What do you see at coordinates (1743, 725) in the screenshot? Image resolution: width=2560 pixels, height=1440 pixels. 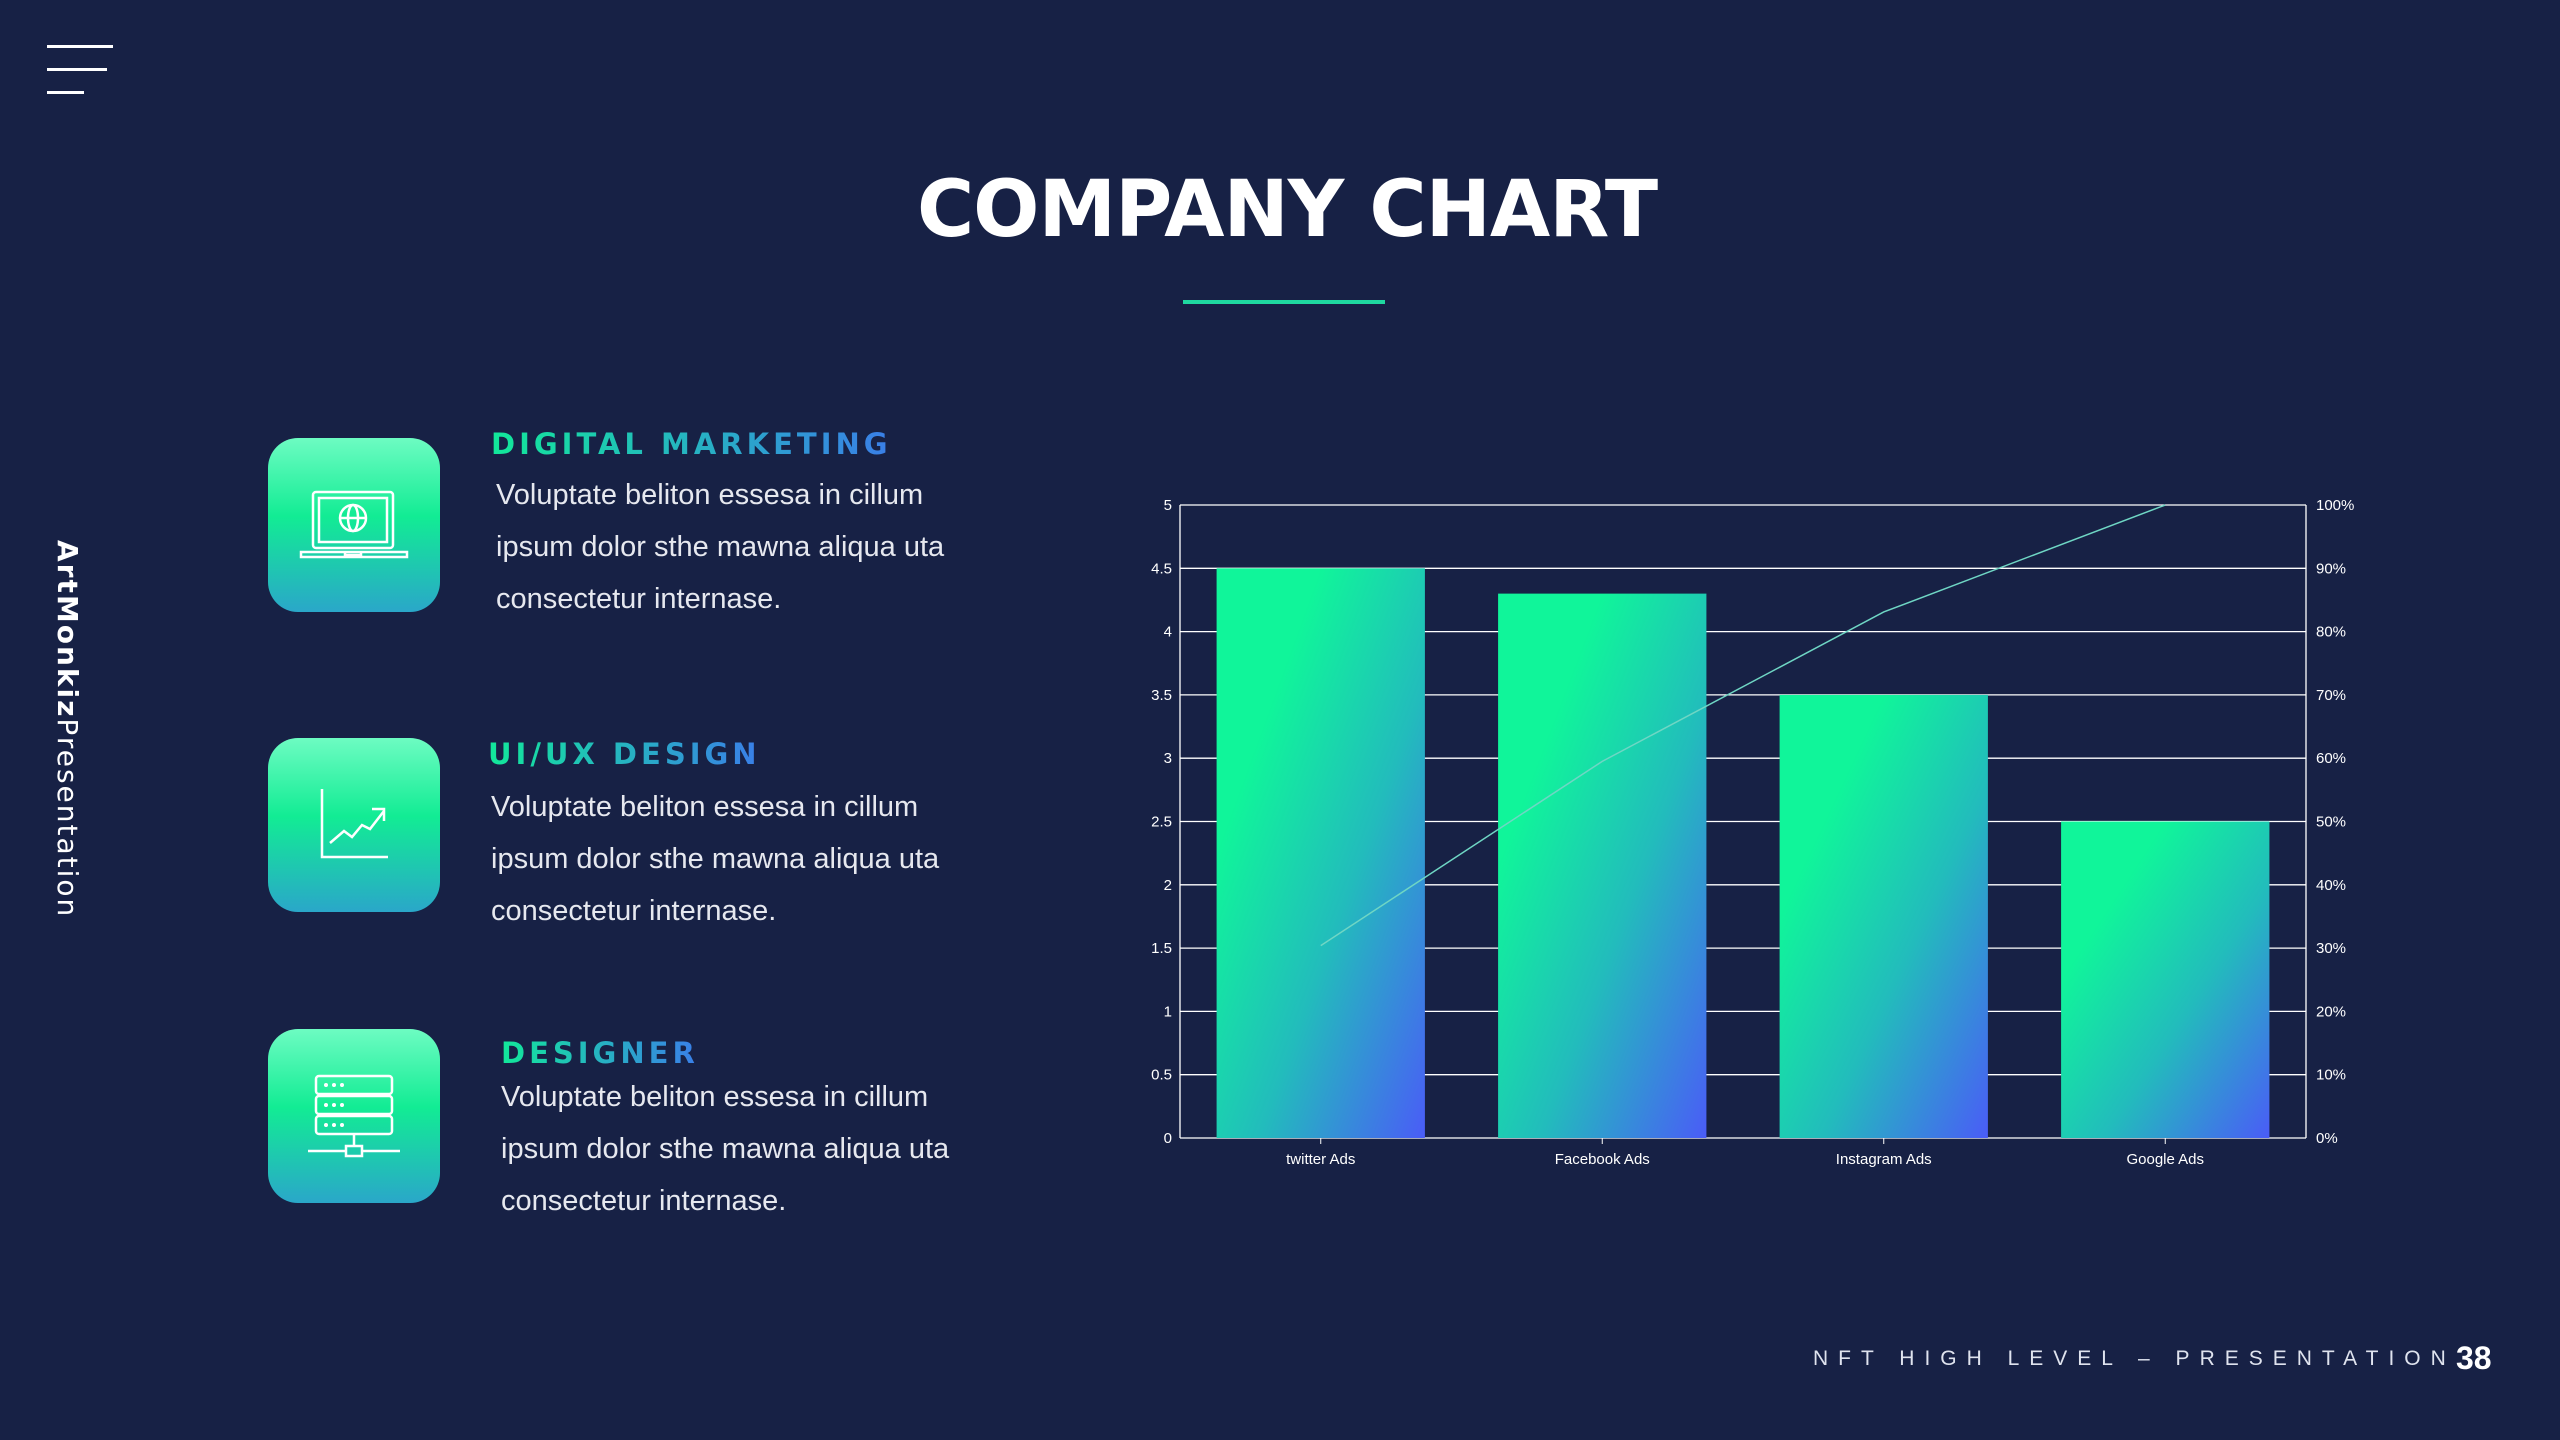 I see `cumulative-line` at bounding box center [1743, 725].